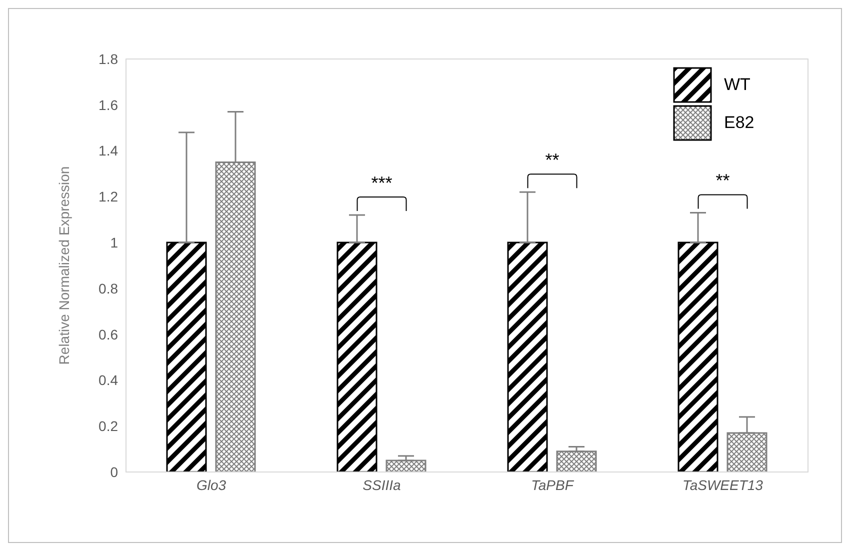  What do you see at coordinates (737, 85) in the screenshot?
I see `legend-label: WT` at bounding box center [737, 85].